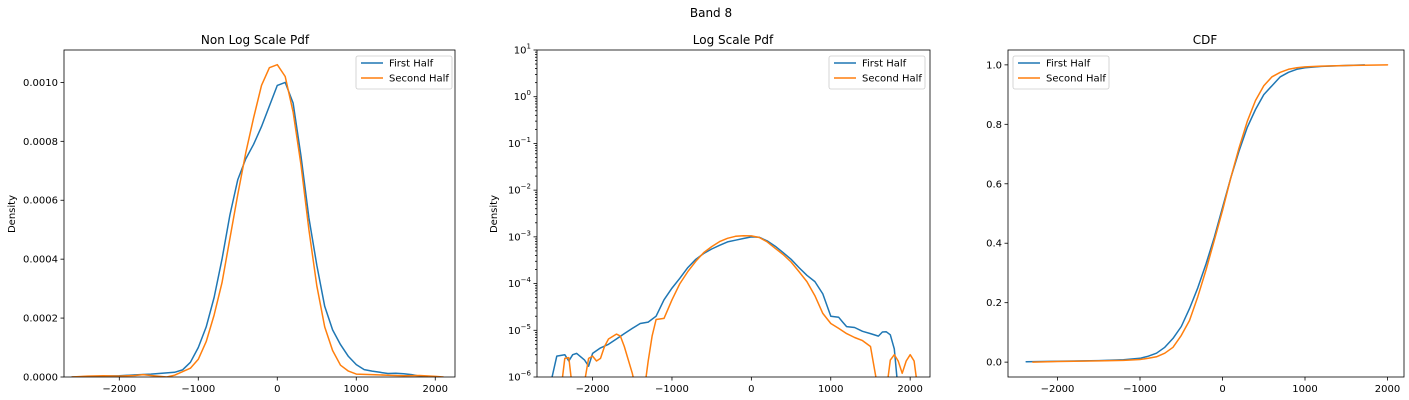  I want to click on y-tick-label: 10⁻³, so click(519, 236).